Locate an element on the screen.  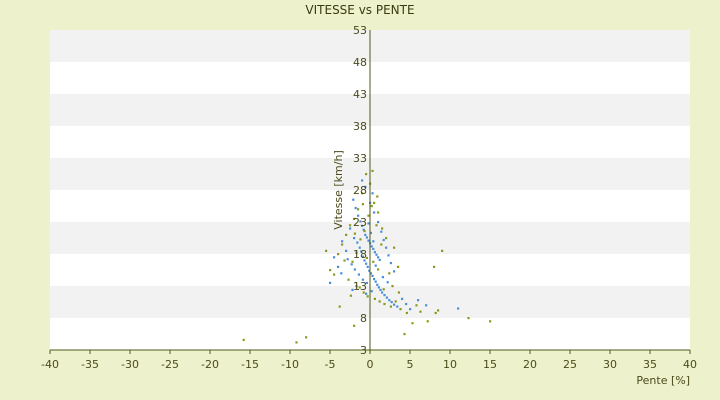
x-tick-label: 10 is located at coordinates (450, 364).